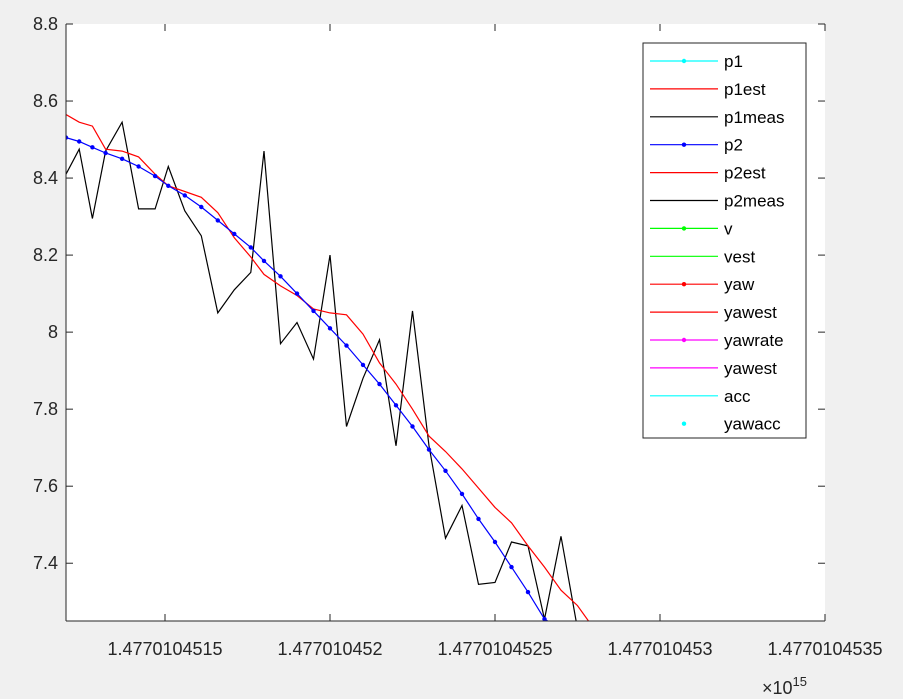 This screenshot has height=699, width=903. I want to click on x-tick-label: 1.4770104515, so click(164, 649).